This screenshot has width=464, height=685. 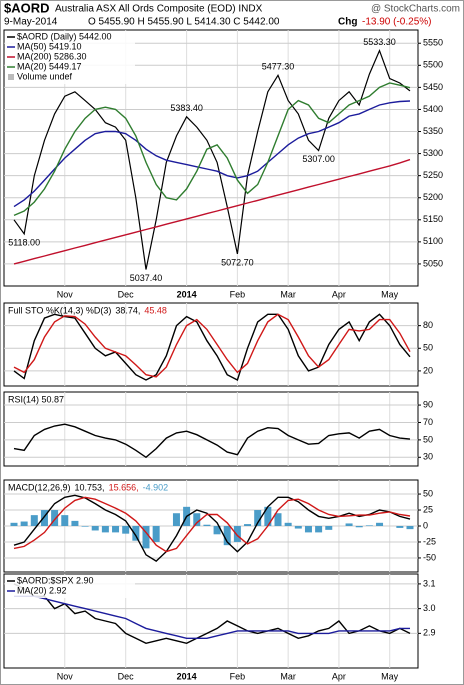 I want to click on data-label: 5118.00, so click(x=24, y=242).